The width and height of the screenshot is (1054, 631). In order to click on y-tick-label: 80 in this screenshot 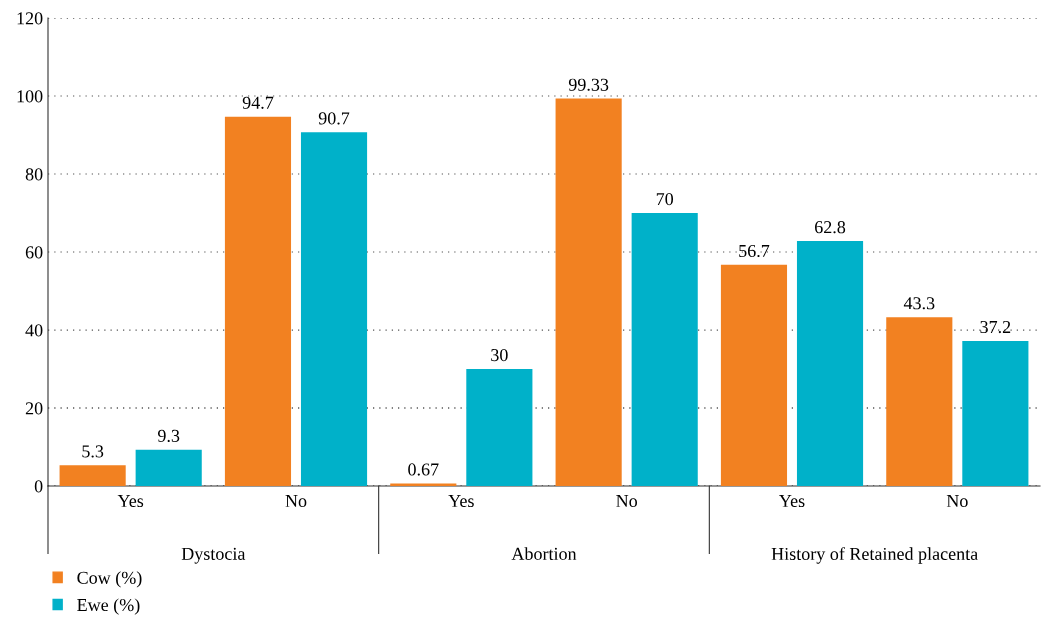, I will do `click(34, 174)`.